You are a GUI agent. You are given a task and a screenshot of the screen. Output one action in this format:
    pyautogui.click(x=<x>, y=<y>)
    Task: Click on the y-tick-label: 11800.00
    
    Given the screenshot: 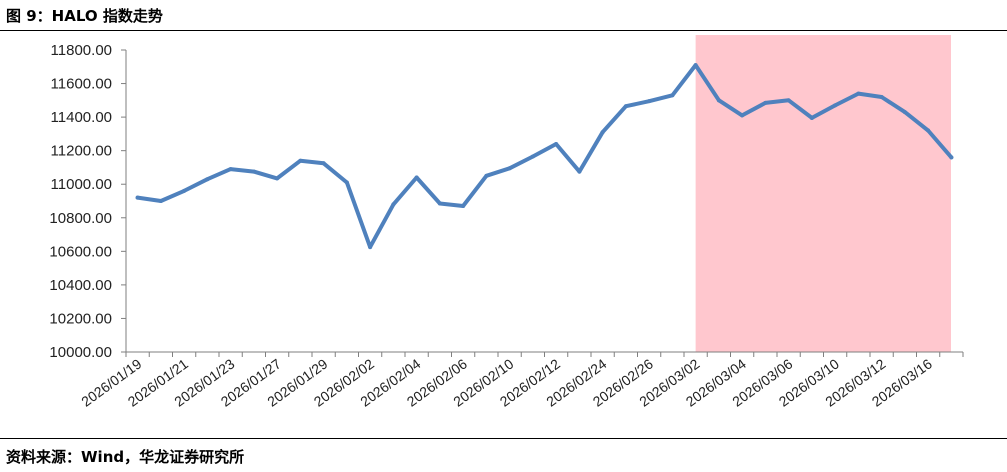 What is the action you would take?
    pyautogui.click(x=81, y=50)
    